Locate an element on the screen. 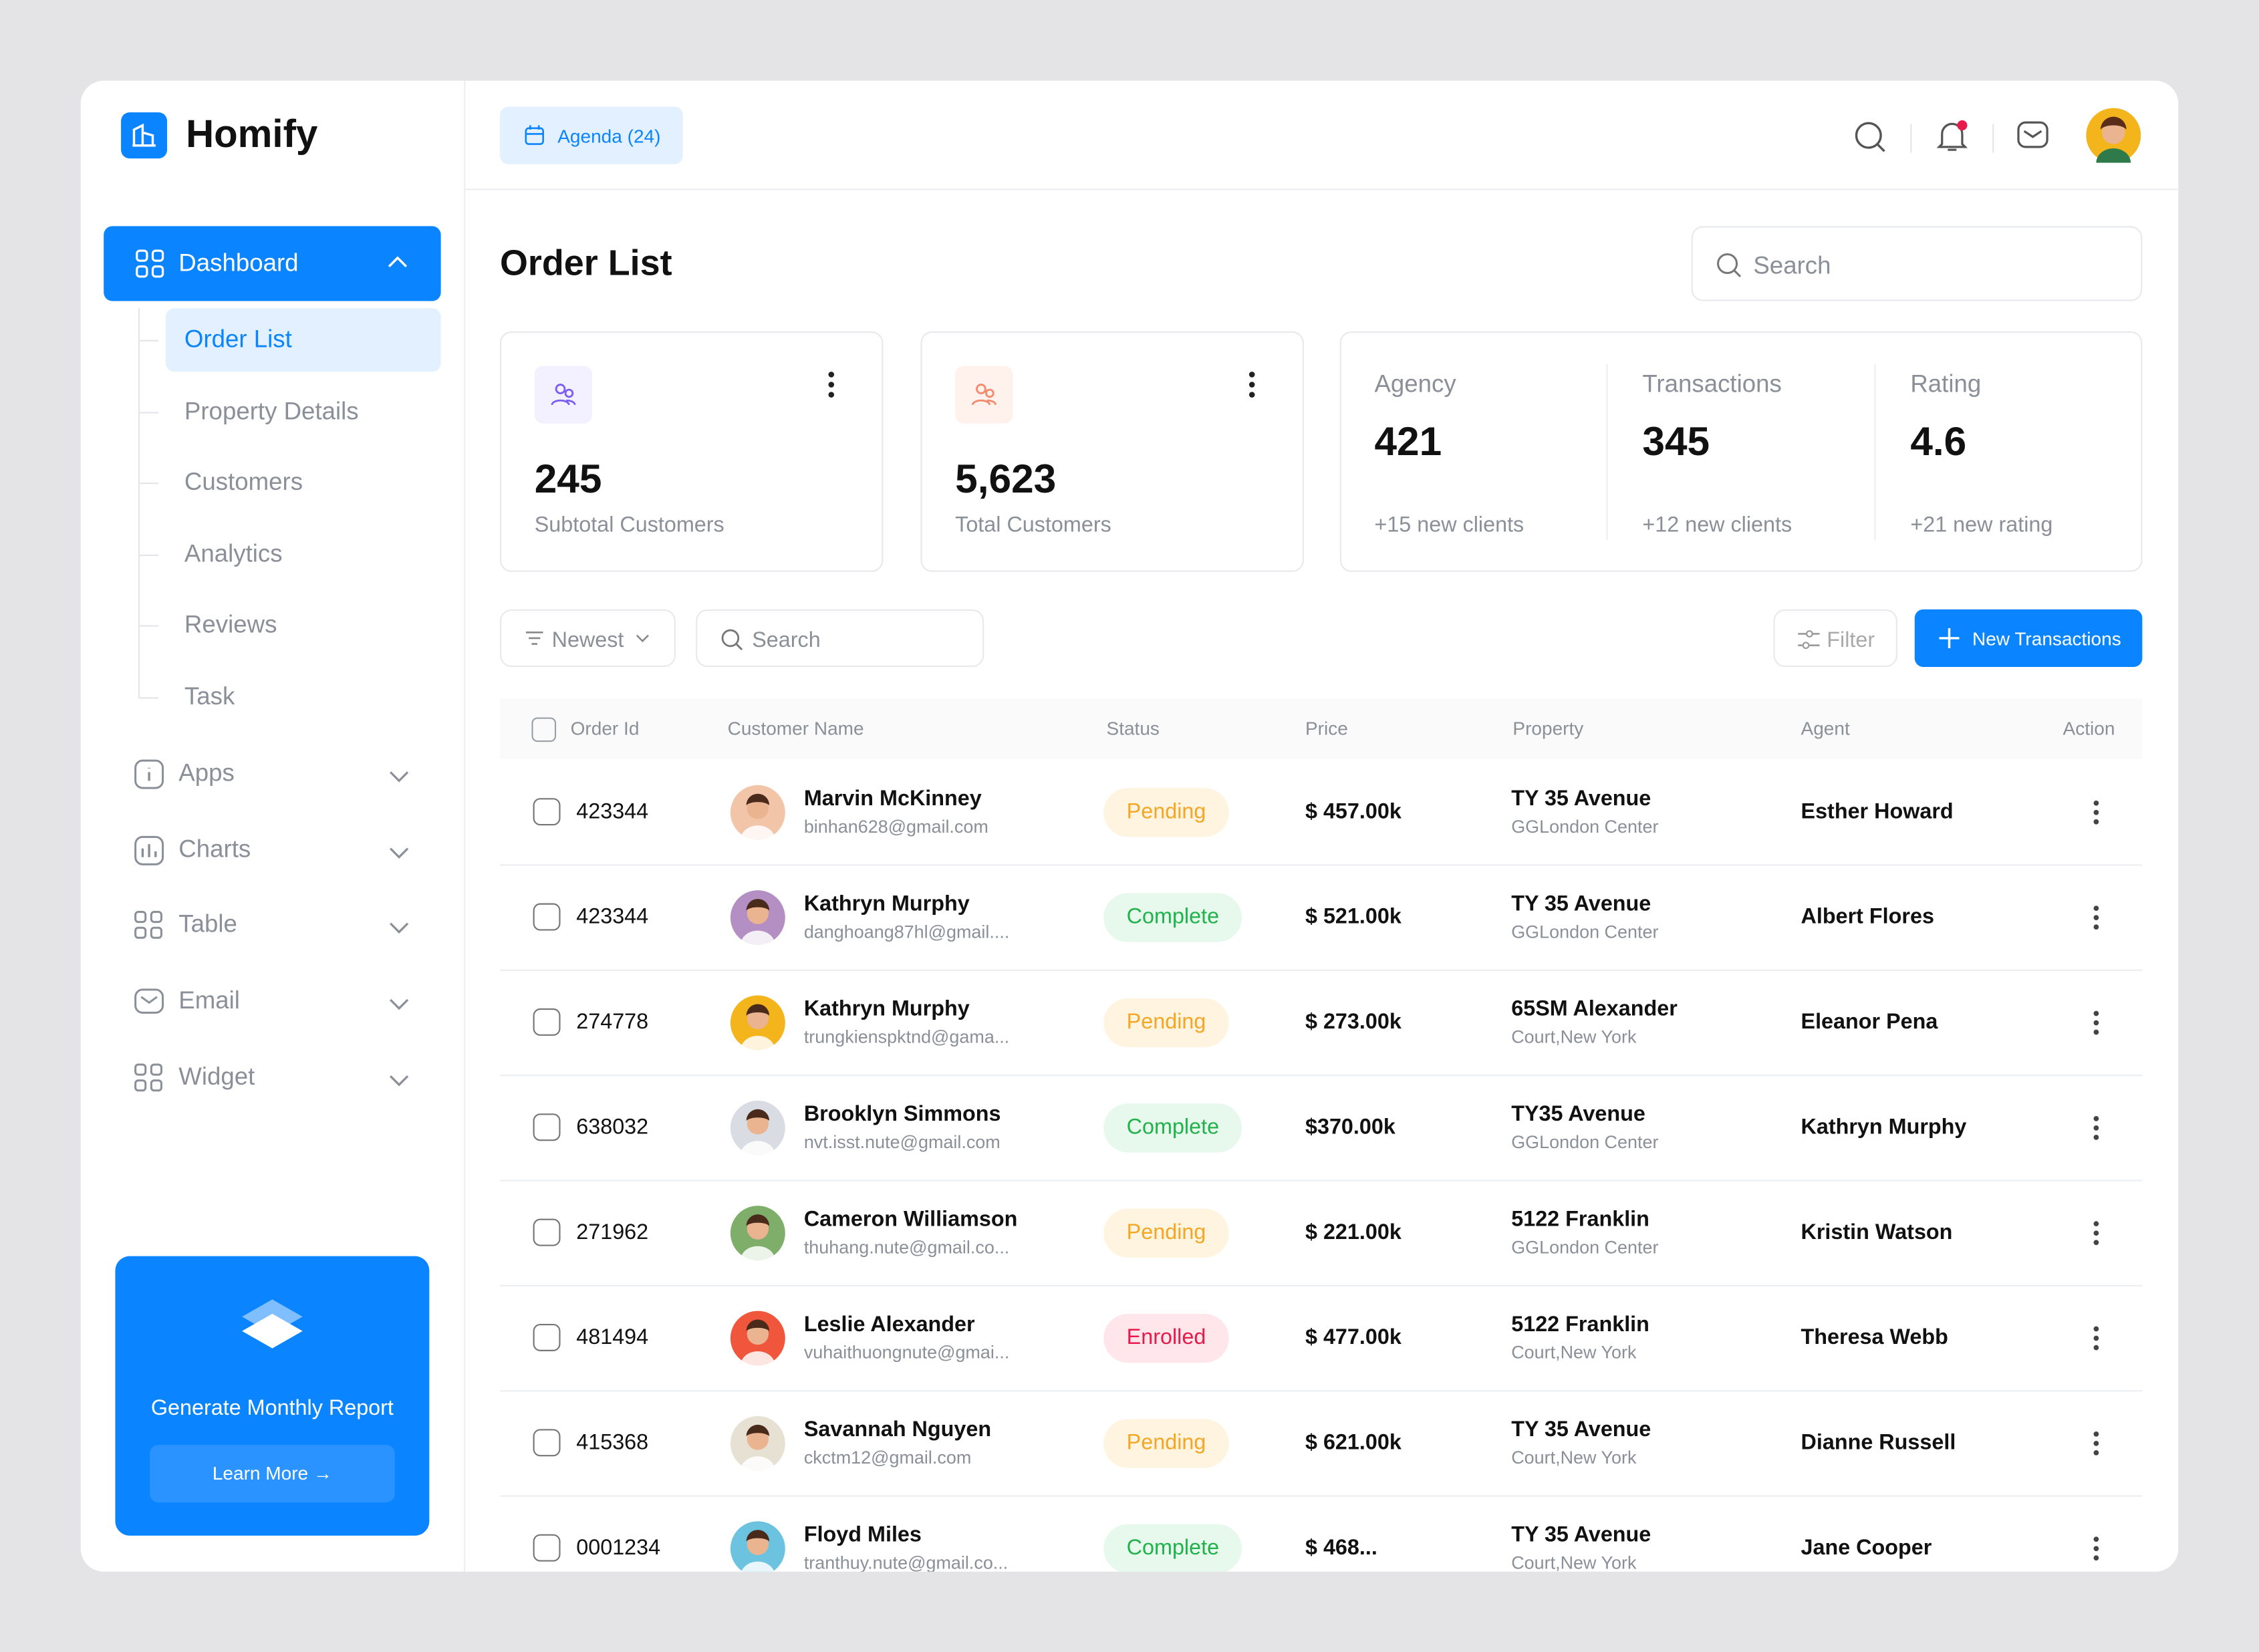 This screenshot has height=1652, width=2259. customer-name: Cameron Williamson is located at coordinates (910, 1219).